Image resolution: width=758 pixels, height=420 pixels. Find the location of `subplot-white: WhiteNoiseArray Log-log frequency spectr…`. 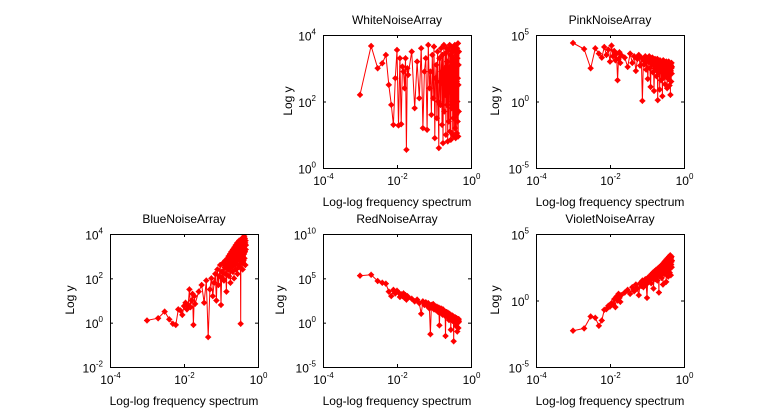

subplot-white: WhiteNoiseArray Log-log frequency spectr… is located at coordinates (381, 111).